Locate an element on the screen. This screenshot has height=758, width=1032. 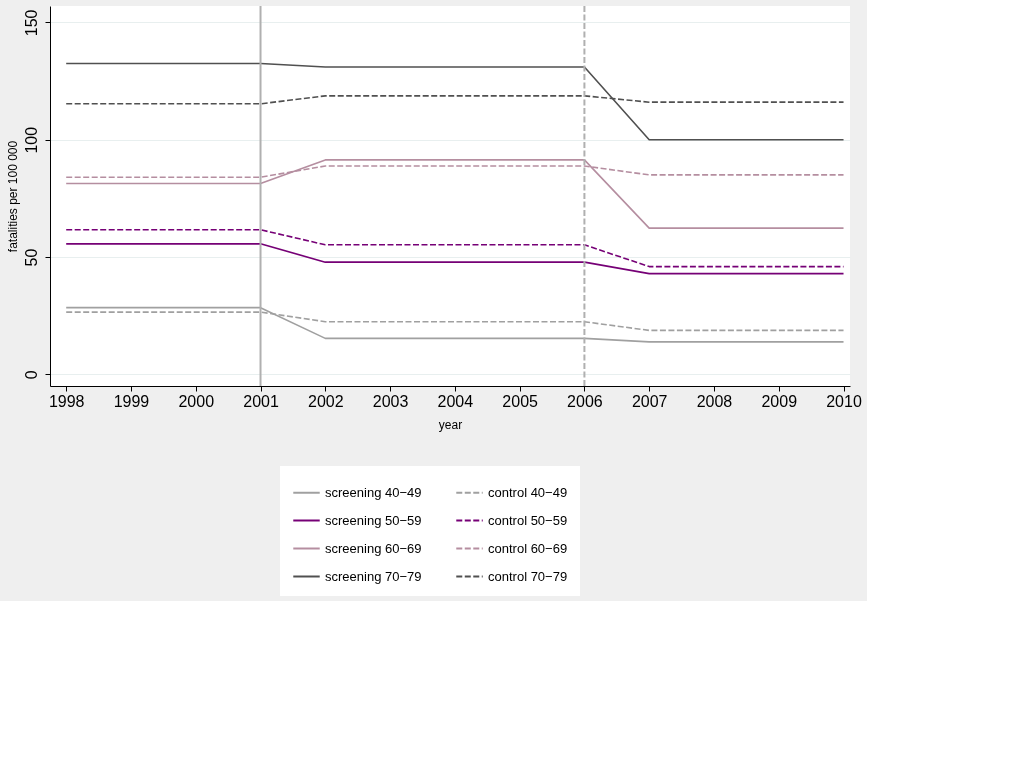
legend-label: control 70−79 is located at coordinates (528, 576).